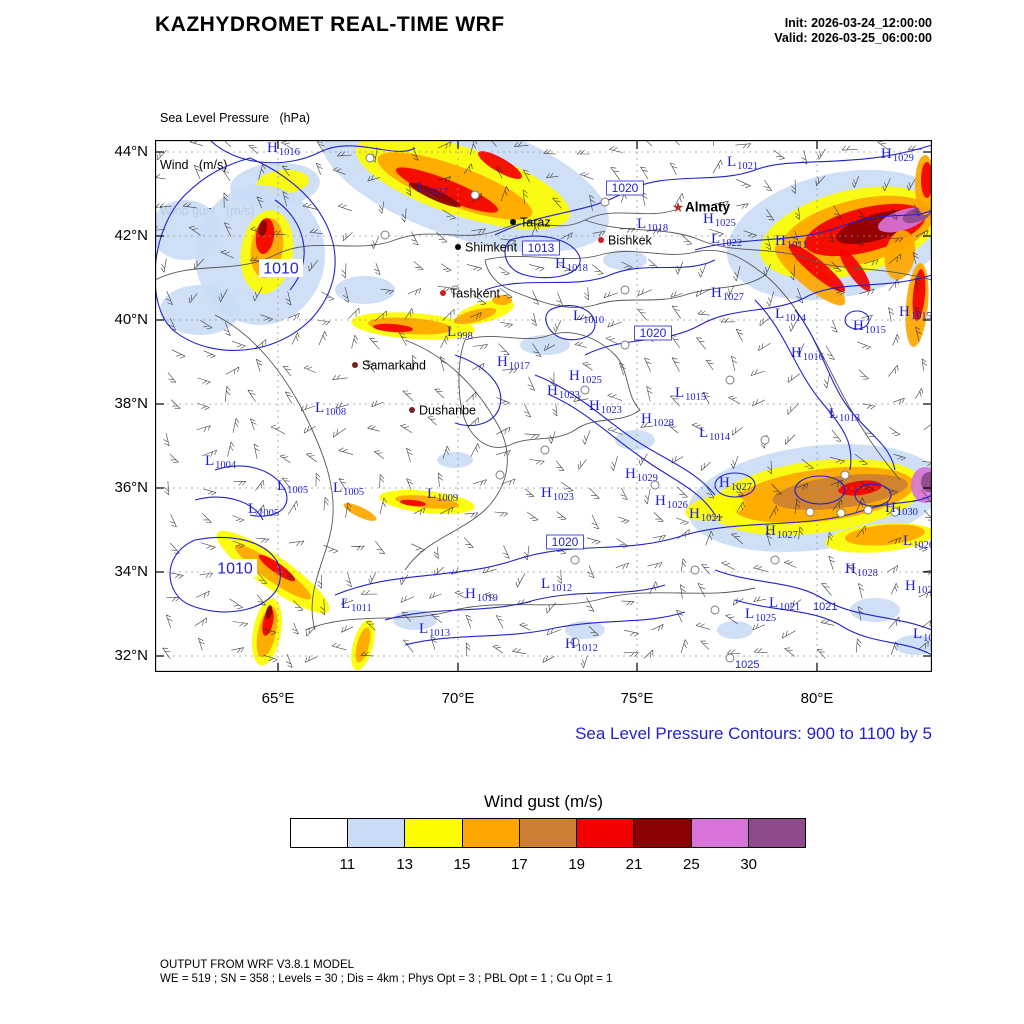  I want to click on pressure-label: H1019, so click(481, 595).